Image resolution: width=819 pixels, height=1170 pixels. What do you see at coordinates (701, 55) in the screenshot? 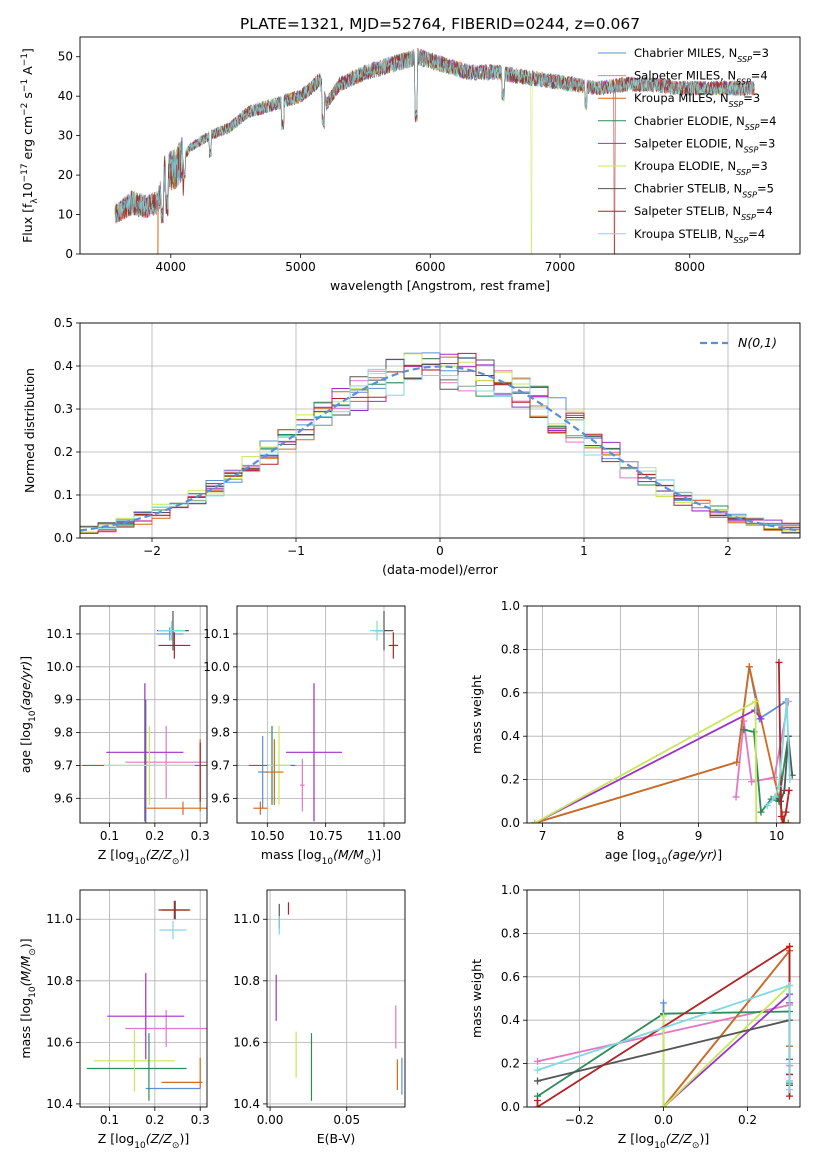
I see `legend-label: Chabrier MILES, NSSP=3` at bounding box center [701, 55].